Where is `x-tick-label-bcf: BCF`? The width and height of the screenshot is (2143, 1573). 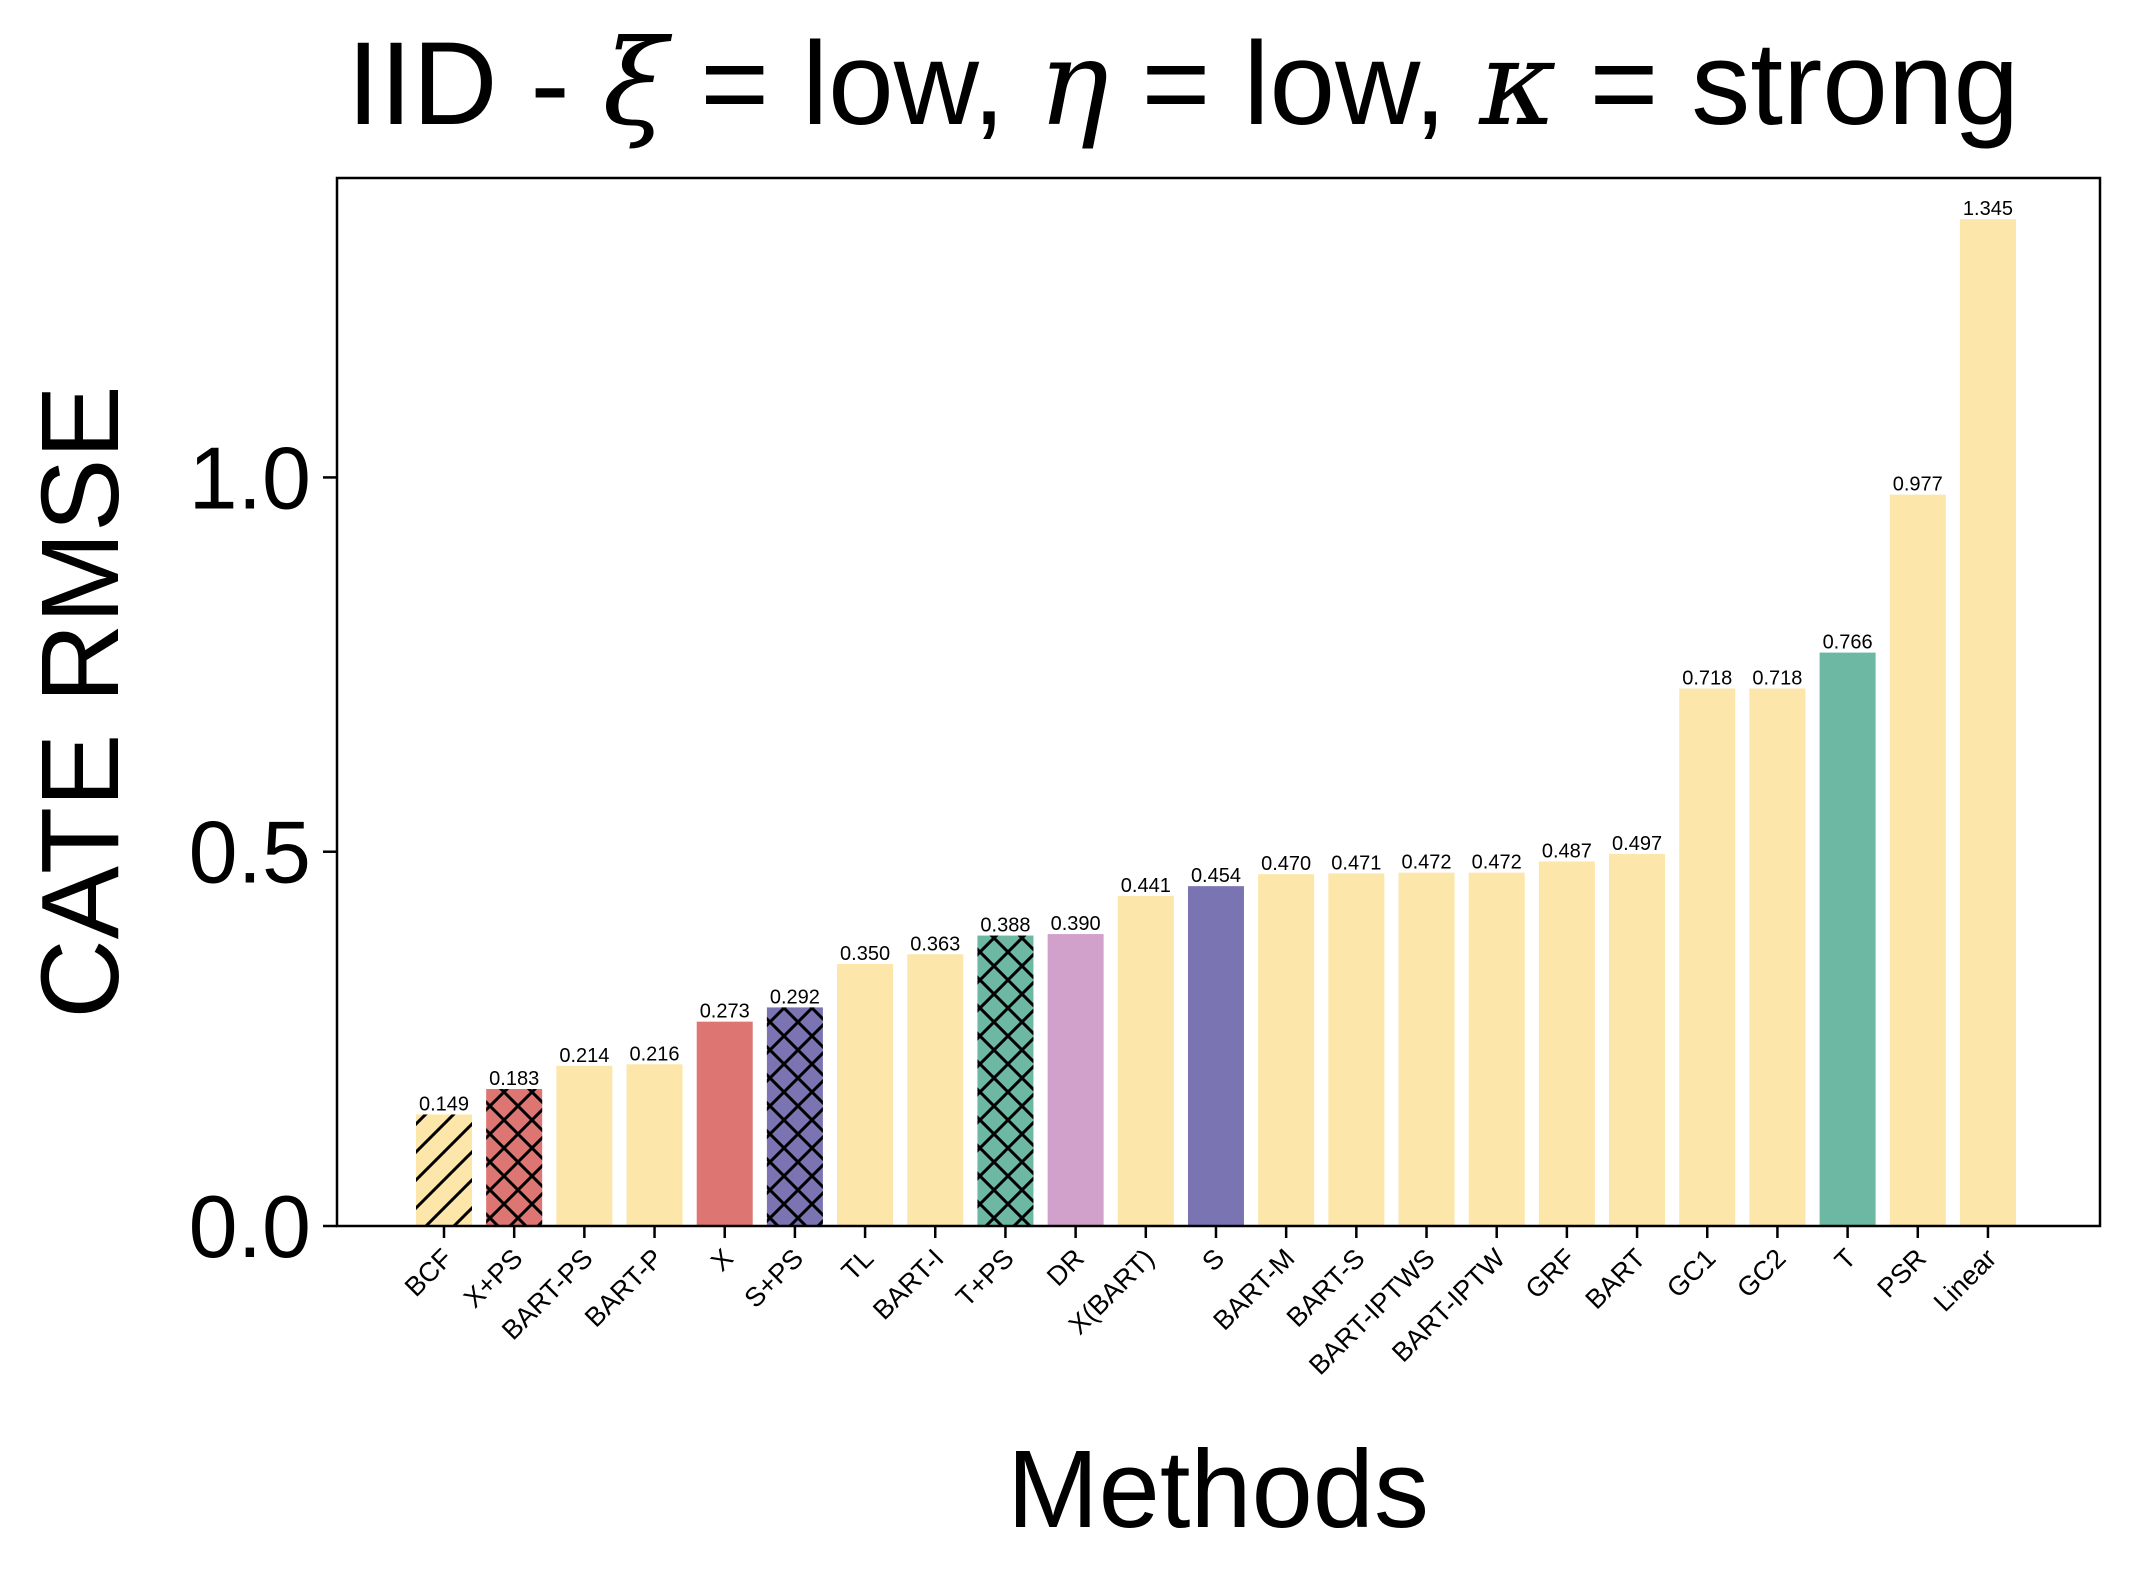
x-tick-label-bcf: BCF is located at coordinates (428, 1272).